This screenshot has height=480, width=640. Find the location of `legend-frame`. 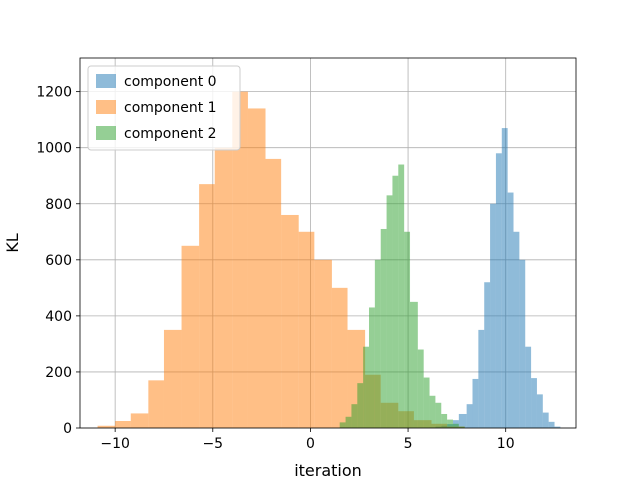

legend-frame is located at coordinates (164, 108).